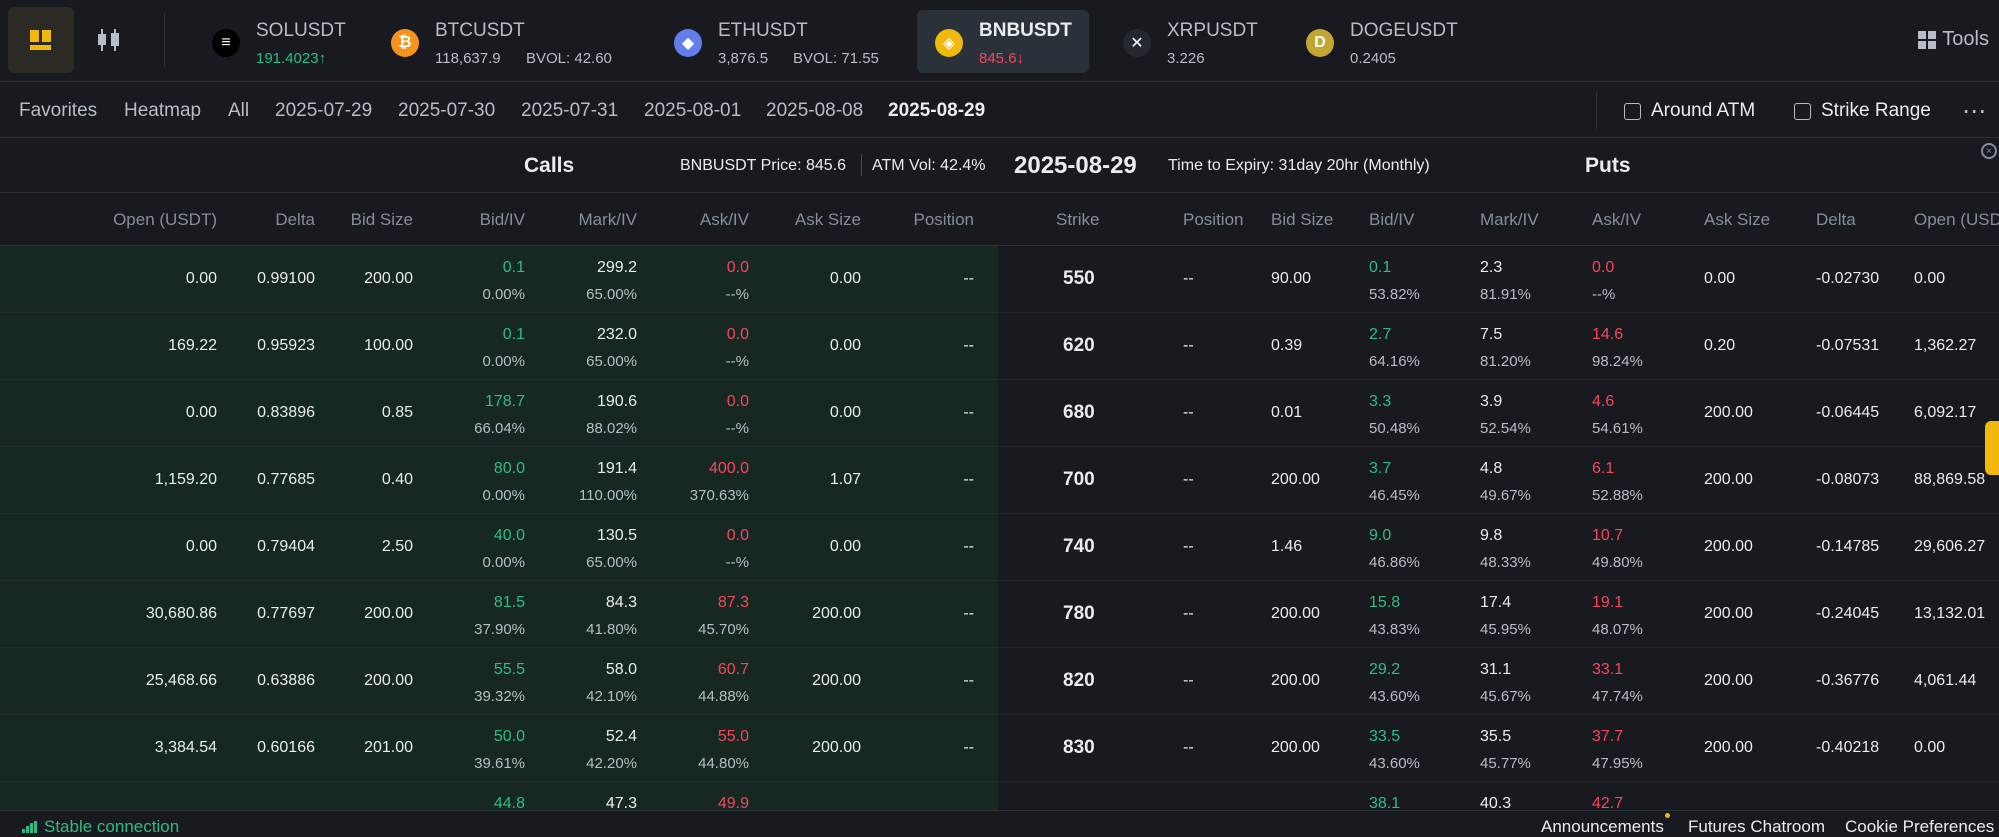 This screenshot has width=1999, height=837. I want to click on call-ask: 60.7, so click(733, 669).